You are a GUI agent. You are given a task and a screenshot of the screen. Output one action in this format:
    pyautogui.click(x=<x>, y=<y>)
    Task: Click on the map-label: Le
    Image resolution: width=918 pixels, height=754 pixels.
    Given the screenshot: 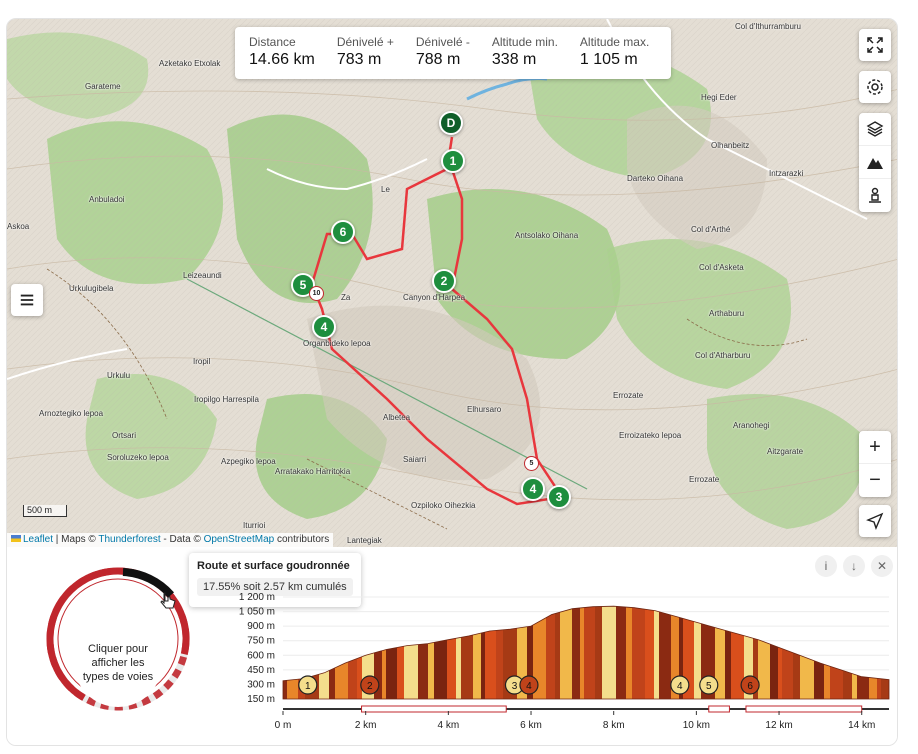 What is the action you would take?
    pyautogui.click(x=385, y=189)
    